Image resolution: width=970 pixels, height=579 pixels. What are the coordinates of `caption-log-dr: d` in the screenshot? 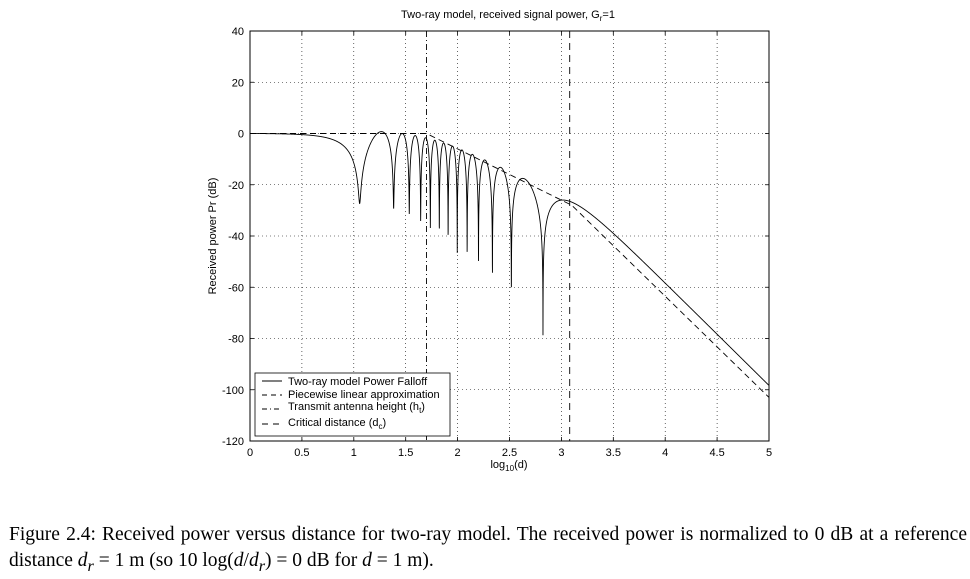 It's located at (253, 560).